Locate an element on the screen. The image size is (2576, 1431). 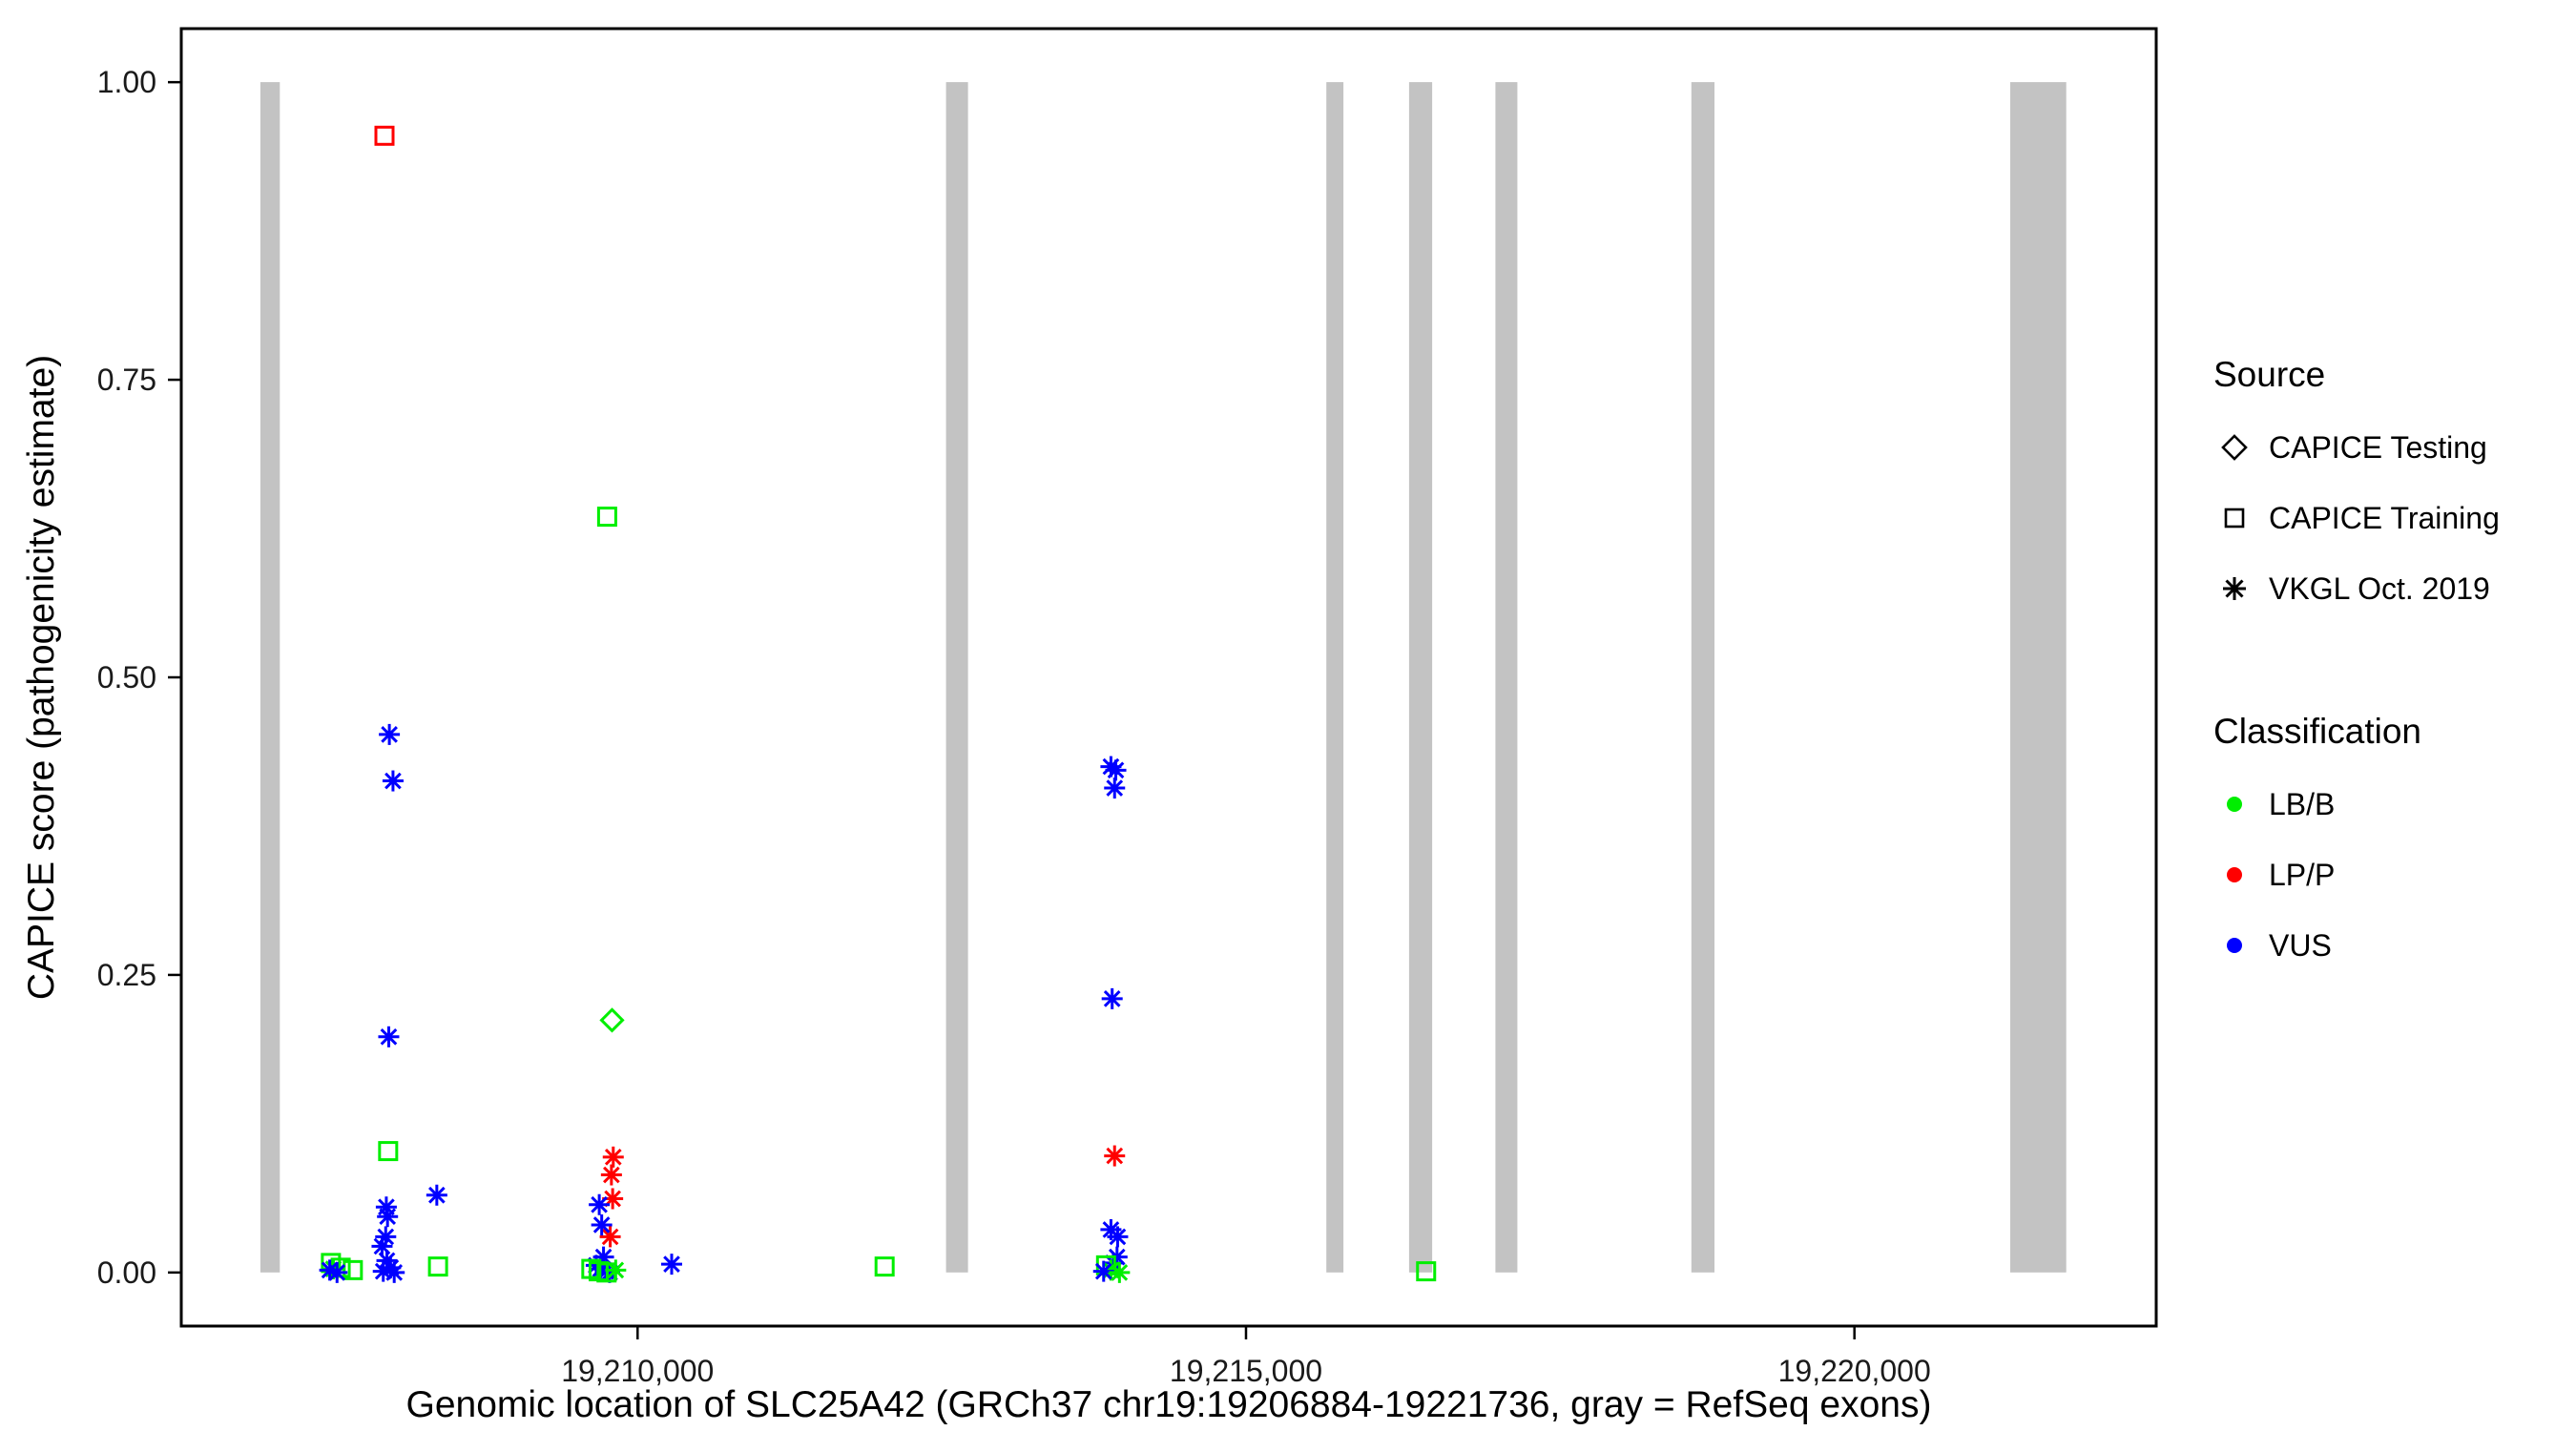
y-tick-label: 0.25 is located at coordinates (126, 975).